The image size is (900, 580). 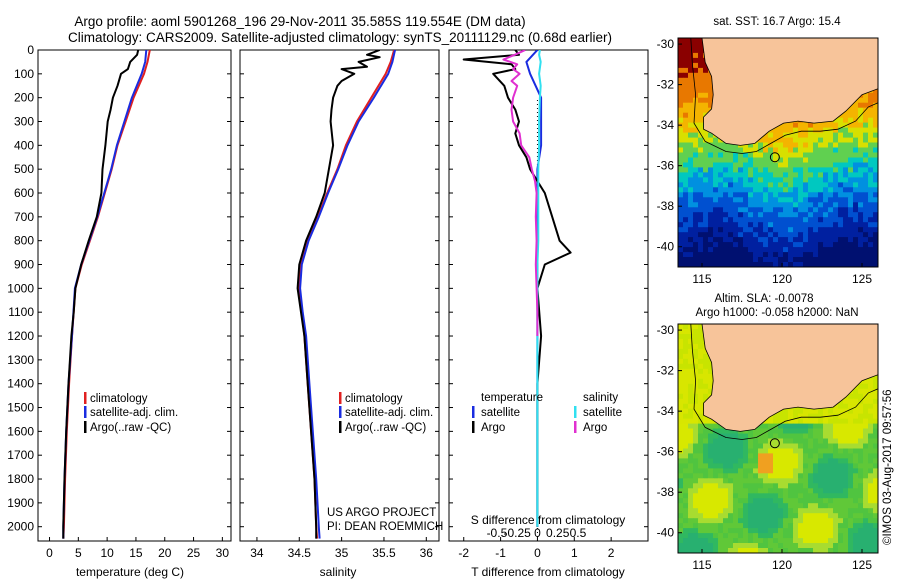 What do you see at coordinates (24, 98) in the screenshot?
I see `depth-tick-label: 200` at bounding box center [24, 98].